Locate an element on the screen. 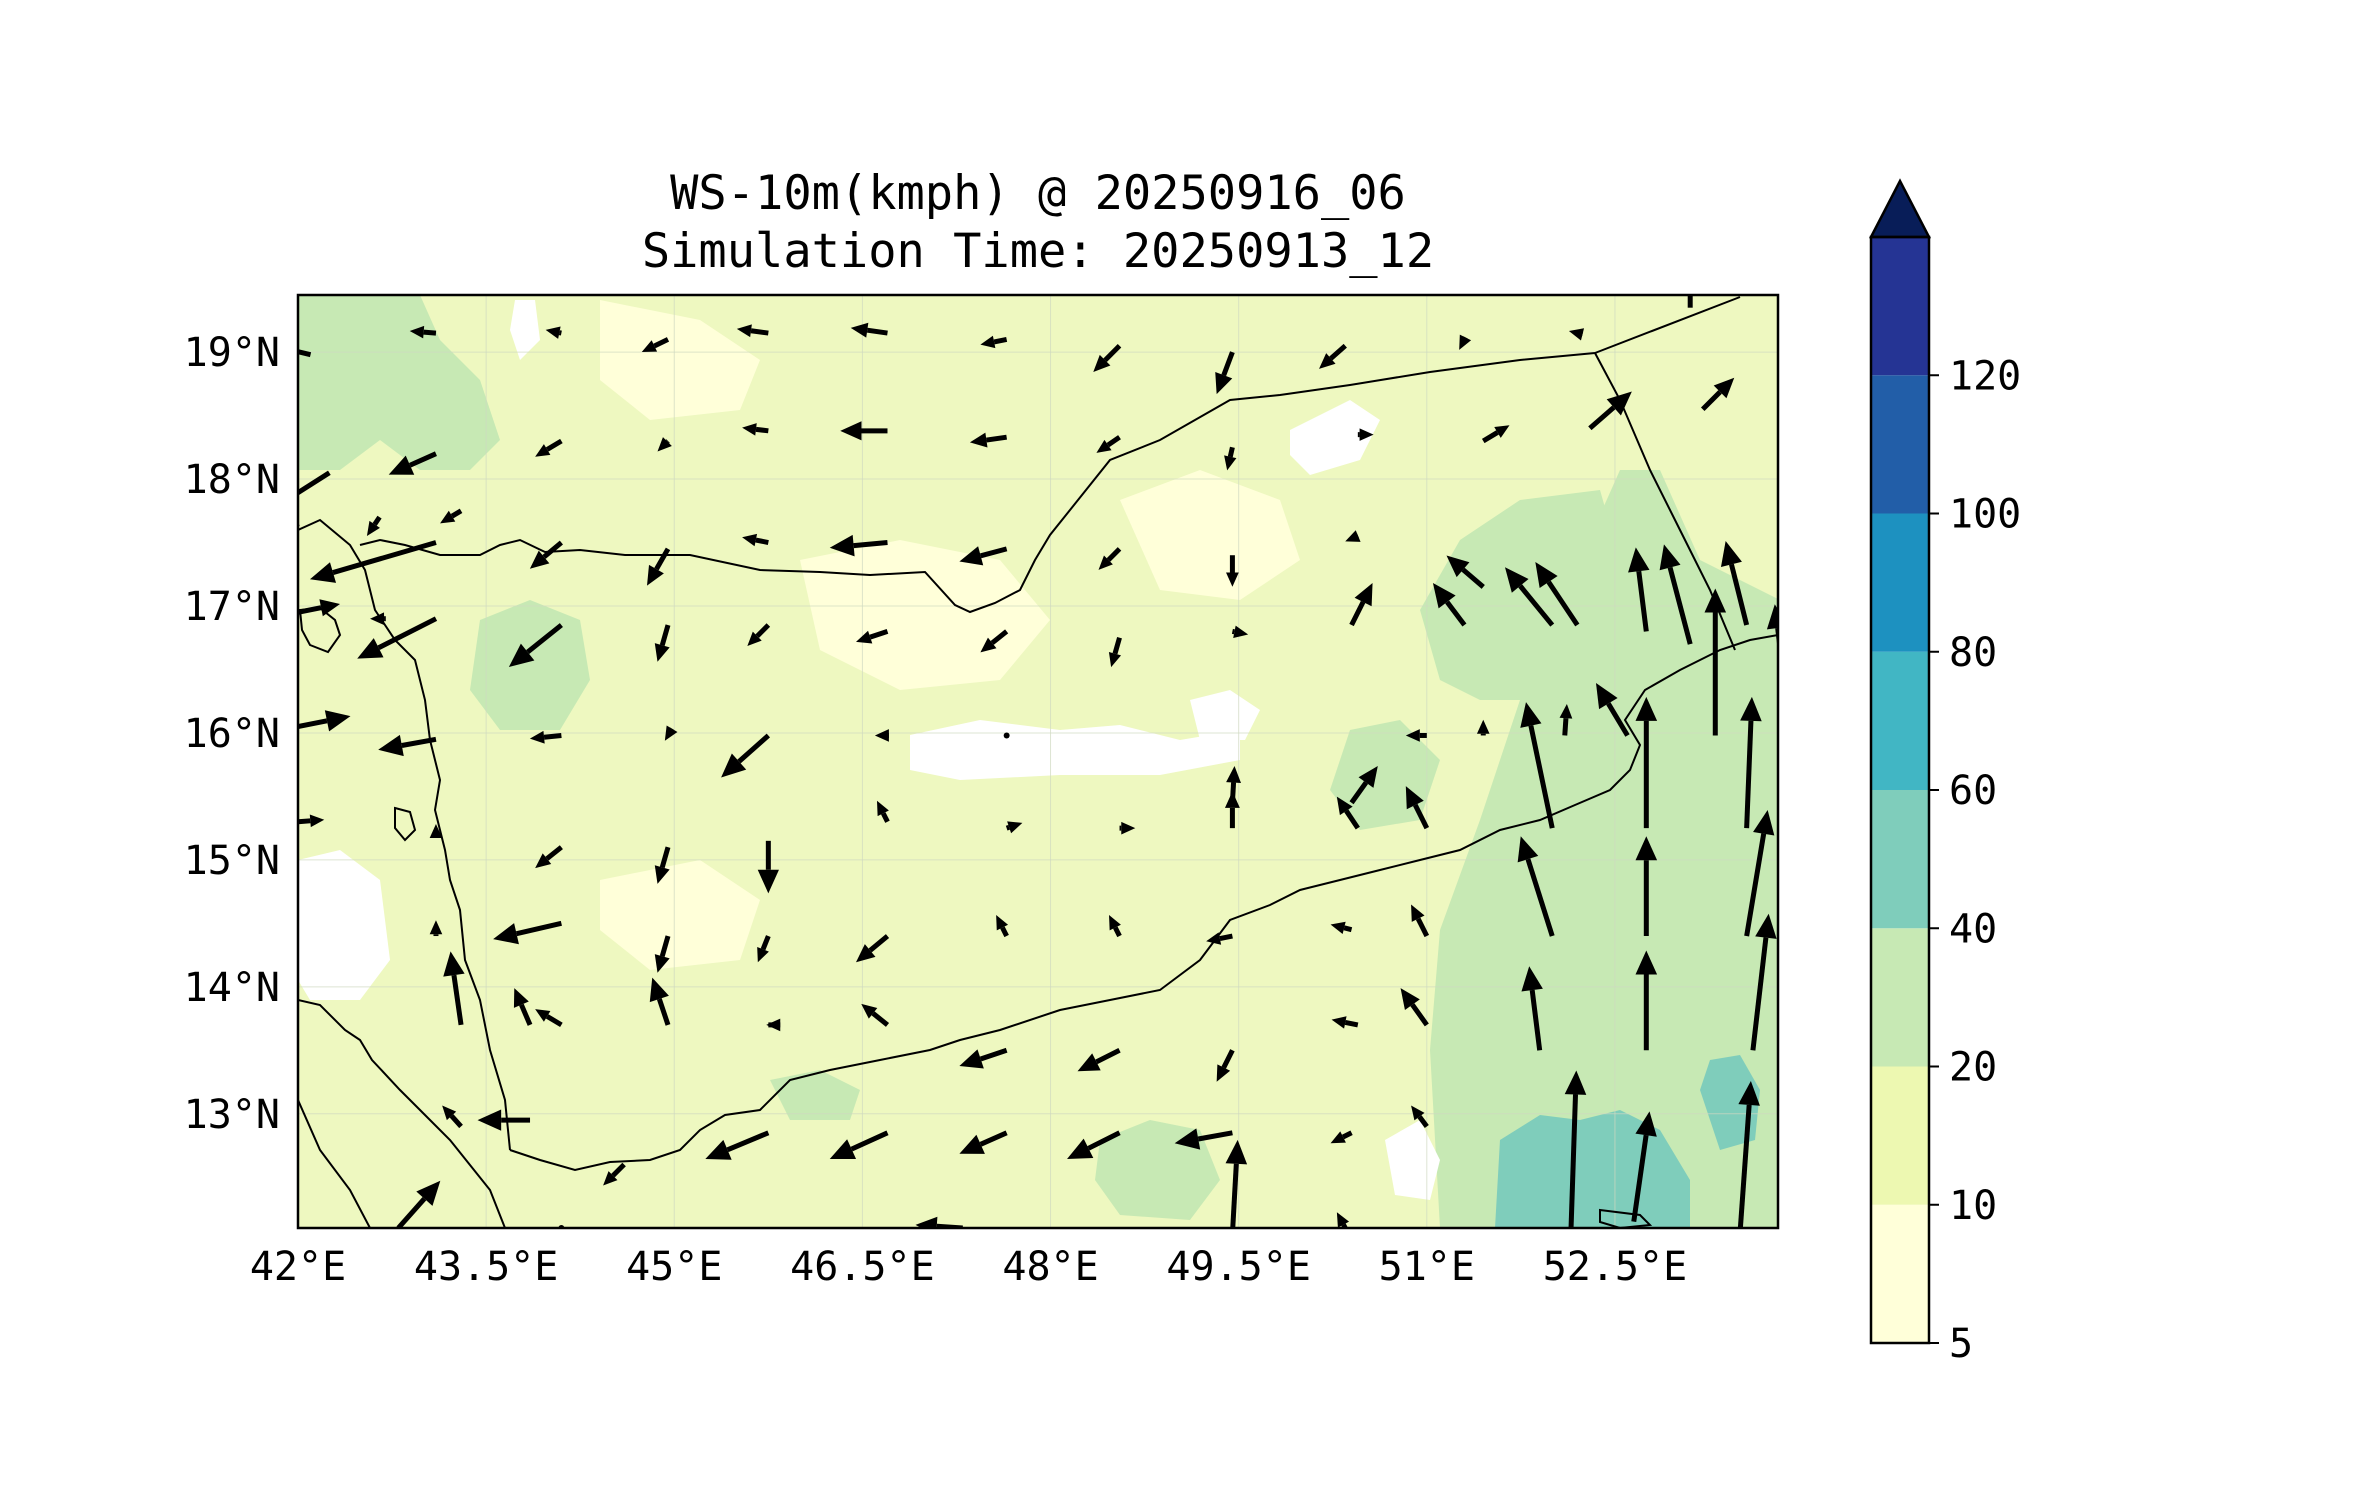 The height and width of the screenshot is (1500, 2371). coastline-africa-west is located at coordinates (334, 1163).